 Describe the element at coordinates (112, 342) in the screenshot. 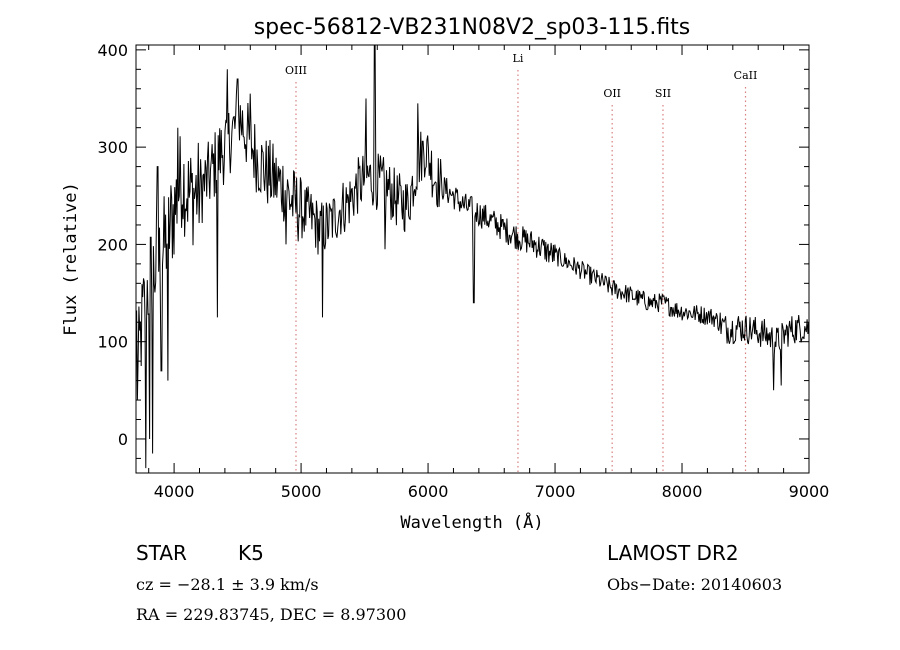

I see `y-tick-label: 100` at that location.